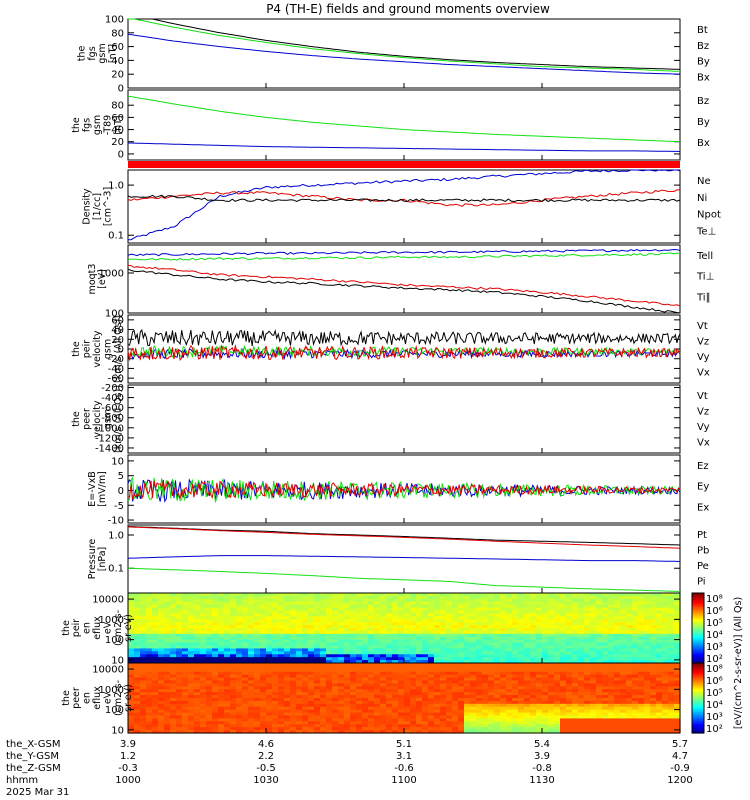  What do you see at coordinates (107, 627) in the screenshot?
I see `y-axis-label: eV` at bounding box center [107, 627].